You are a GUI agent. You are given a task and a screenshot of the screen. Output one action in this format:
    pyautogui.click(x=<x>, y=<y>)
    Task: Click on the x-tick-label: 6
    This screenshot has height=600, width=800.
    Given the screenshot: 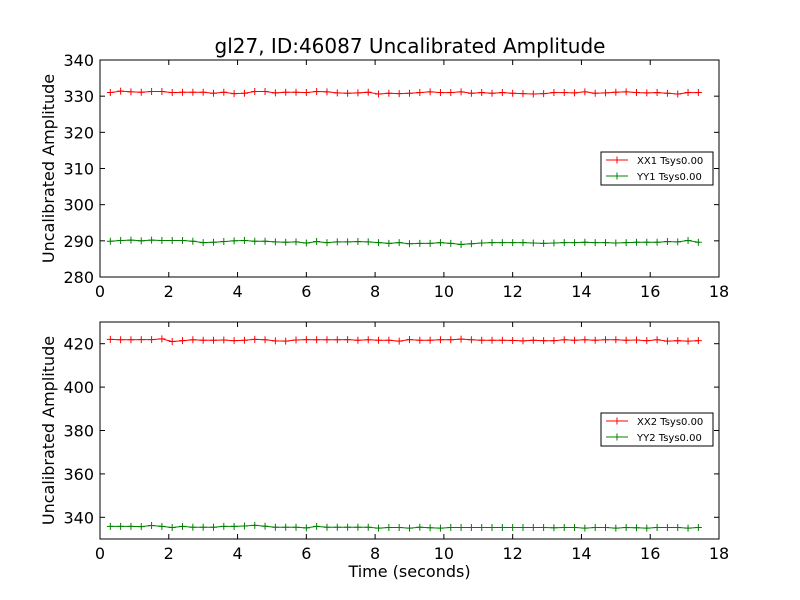 What is the action you would take?
    pyautogui.click(x=306, y=291)
    